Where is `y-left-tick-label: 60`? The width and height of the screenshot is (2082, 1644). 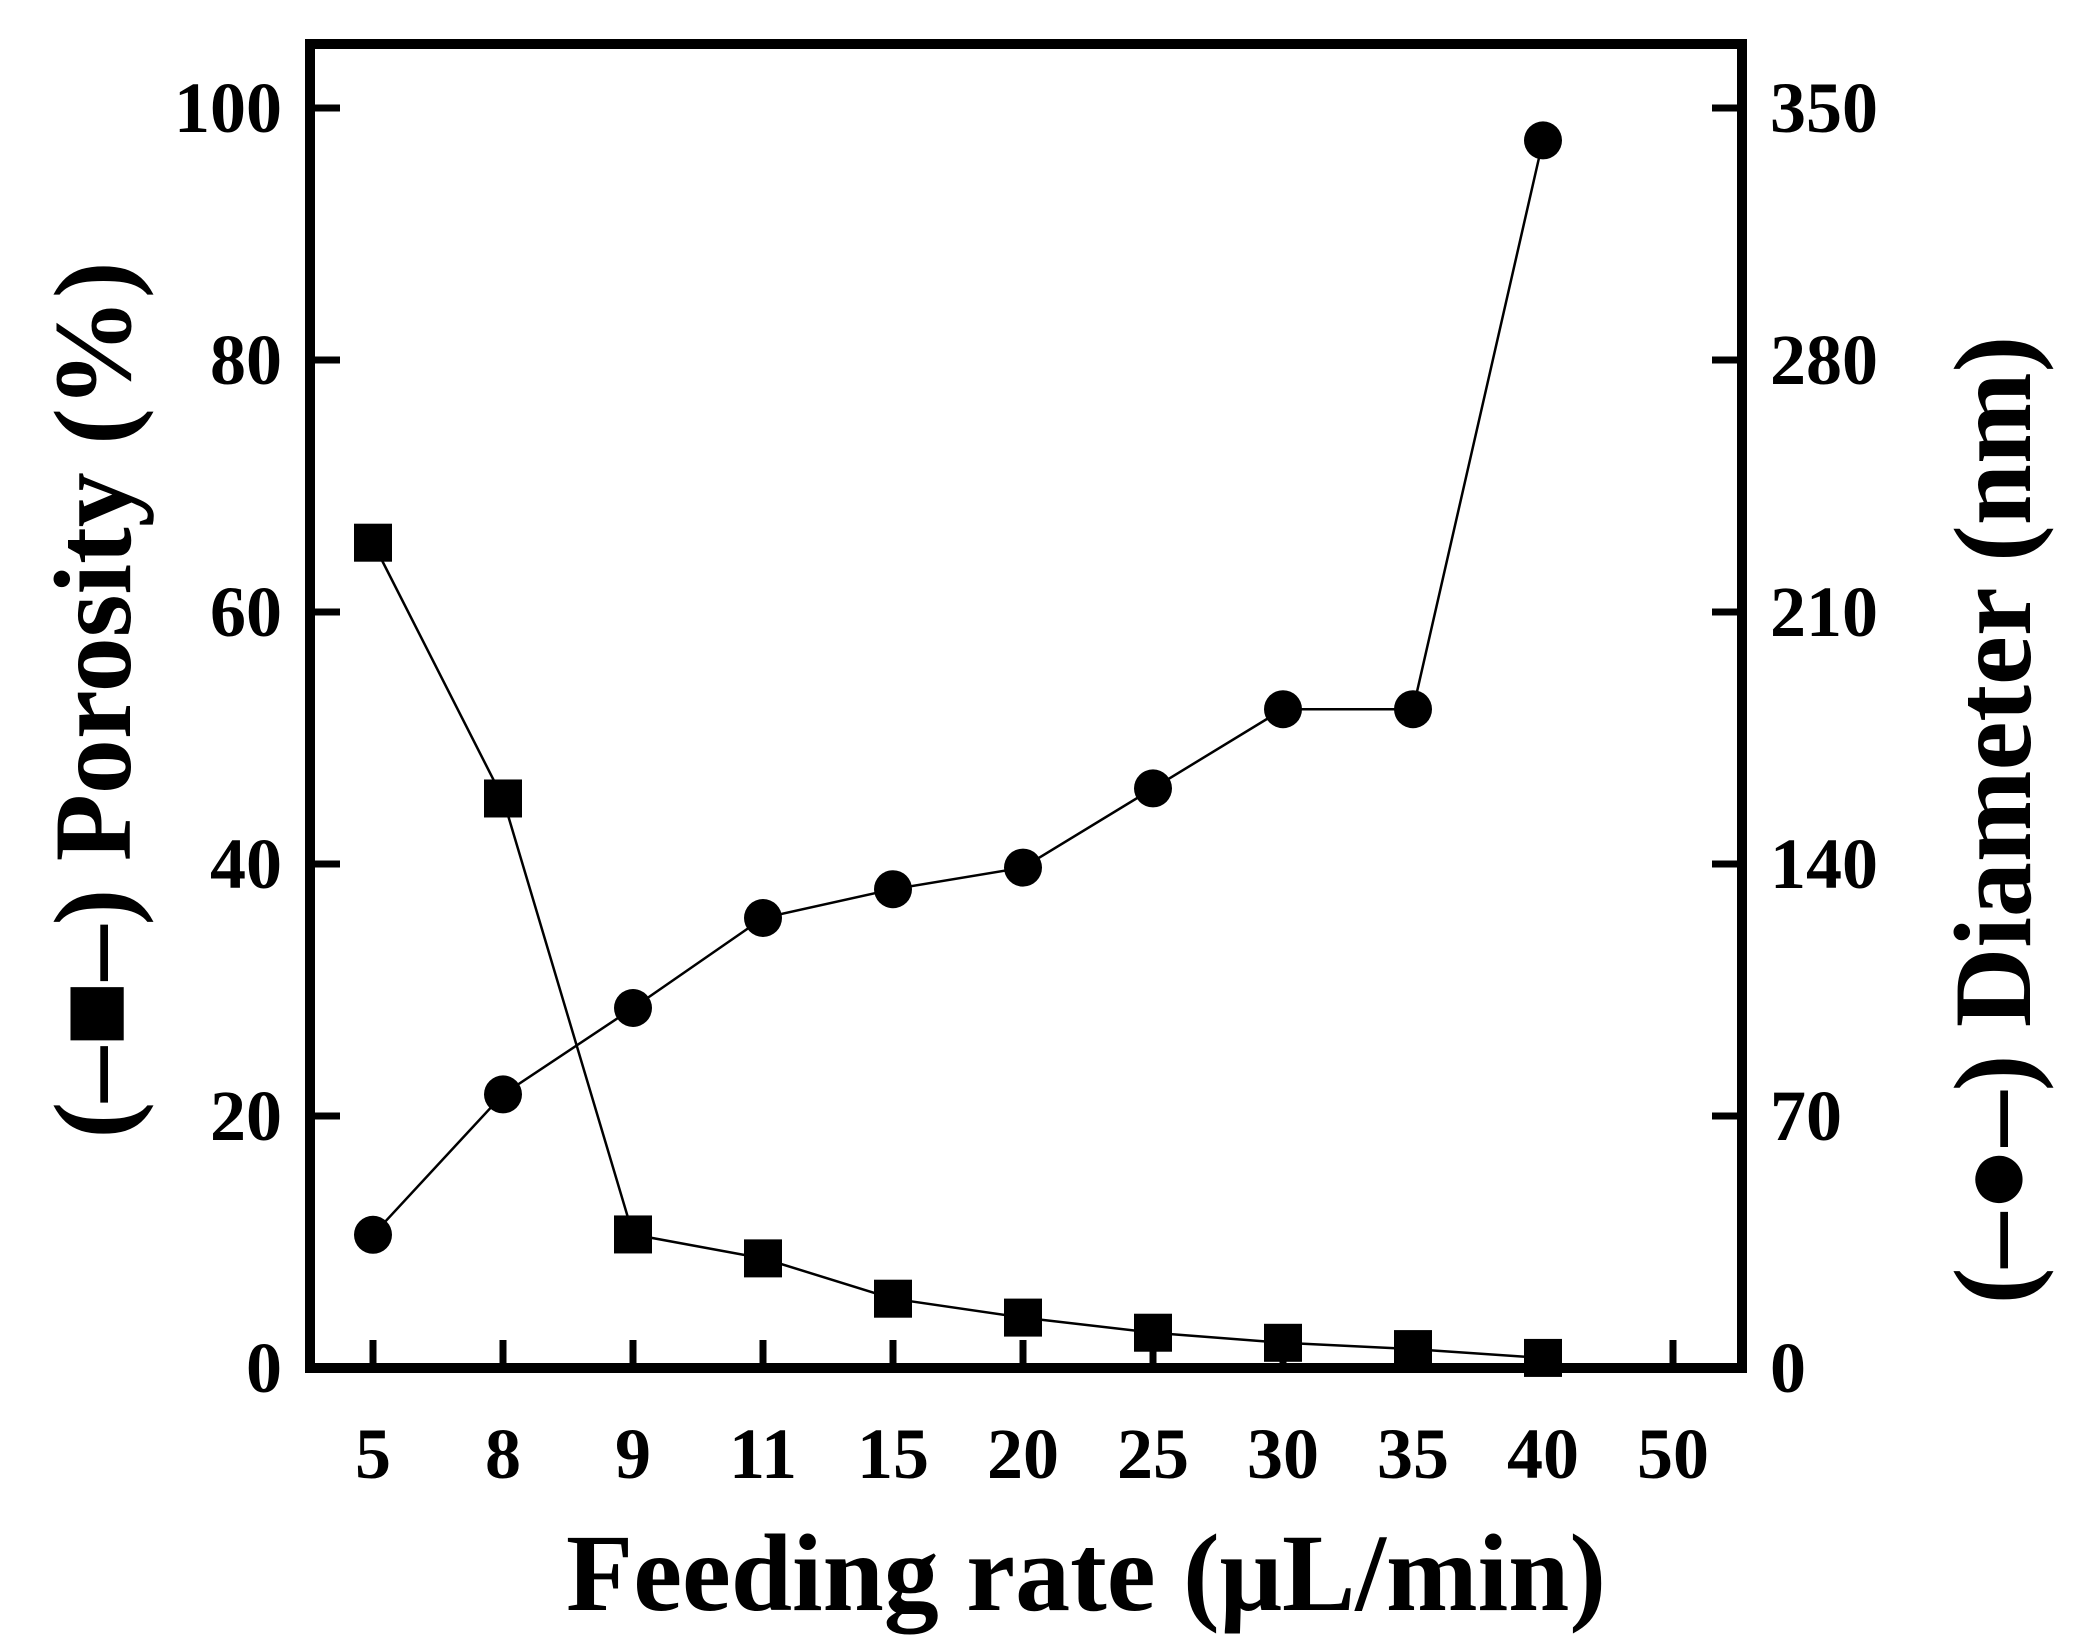 y-left-tick-label: 60 is located at coordinates (246, 612).